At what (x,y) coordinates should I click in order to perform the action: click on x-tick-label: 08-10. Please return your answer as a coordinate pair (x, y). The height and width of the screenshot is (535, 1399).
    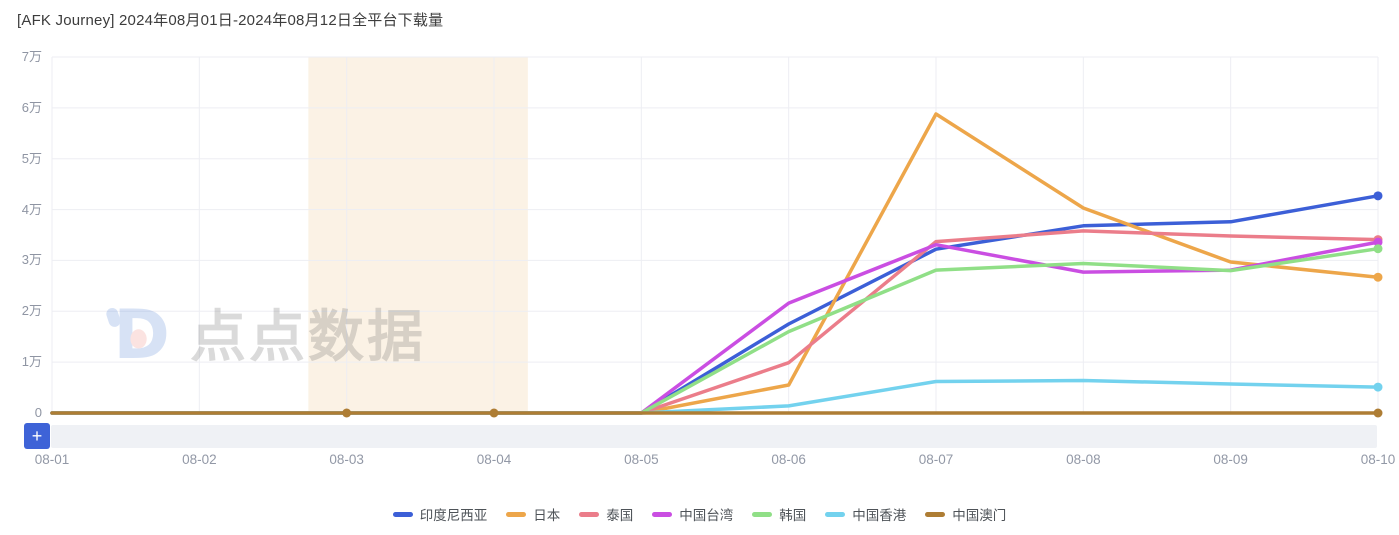
    Looking at the image, I should click on (1378, 459).